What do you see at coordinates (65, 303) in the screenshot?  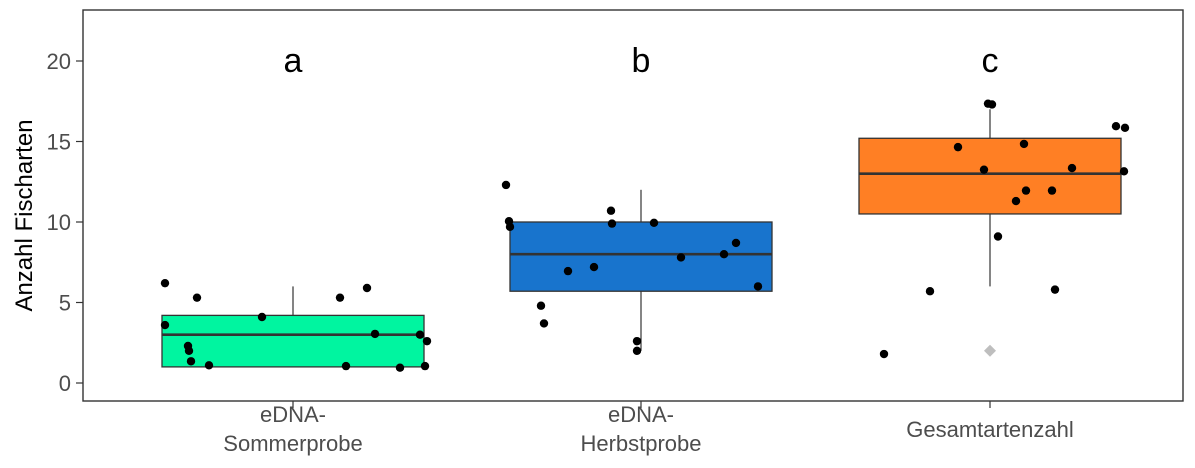 I see `y-tick-label-1: 5` at bounding box center [65, 303].